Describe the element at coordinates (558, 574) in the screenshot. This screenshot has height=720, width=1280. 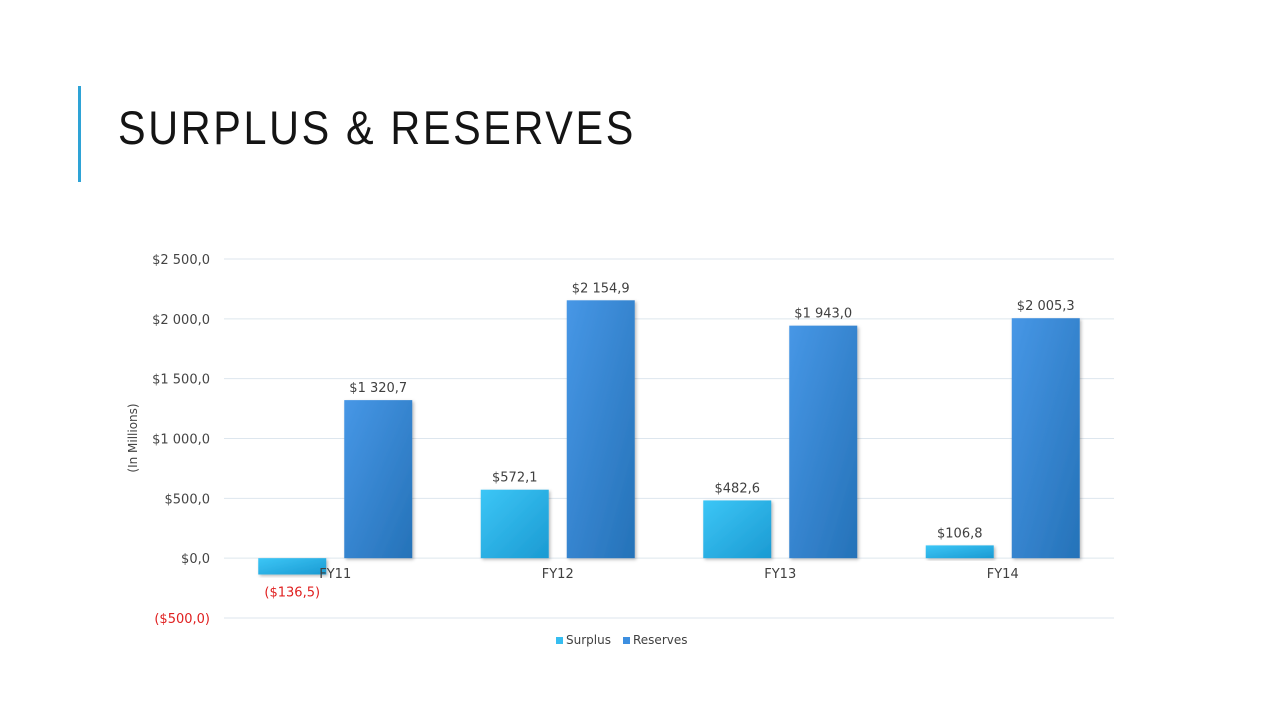
I see `x-category-label: FY12` at that location.